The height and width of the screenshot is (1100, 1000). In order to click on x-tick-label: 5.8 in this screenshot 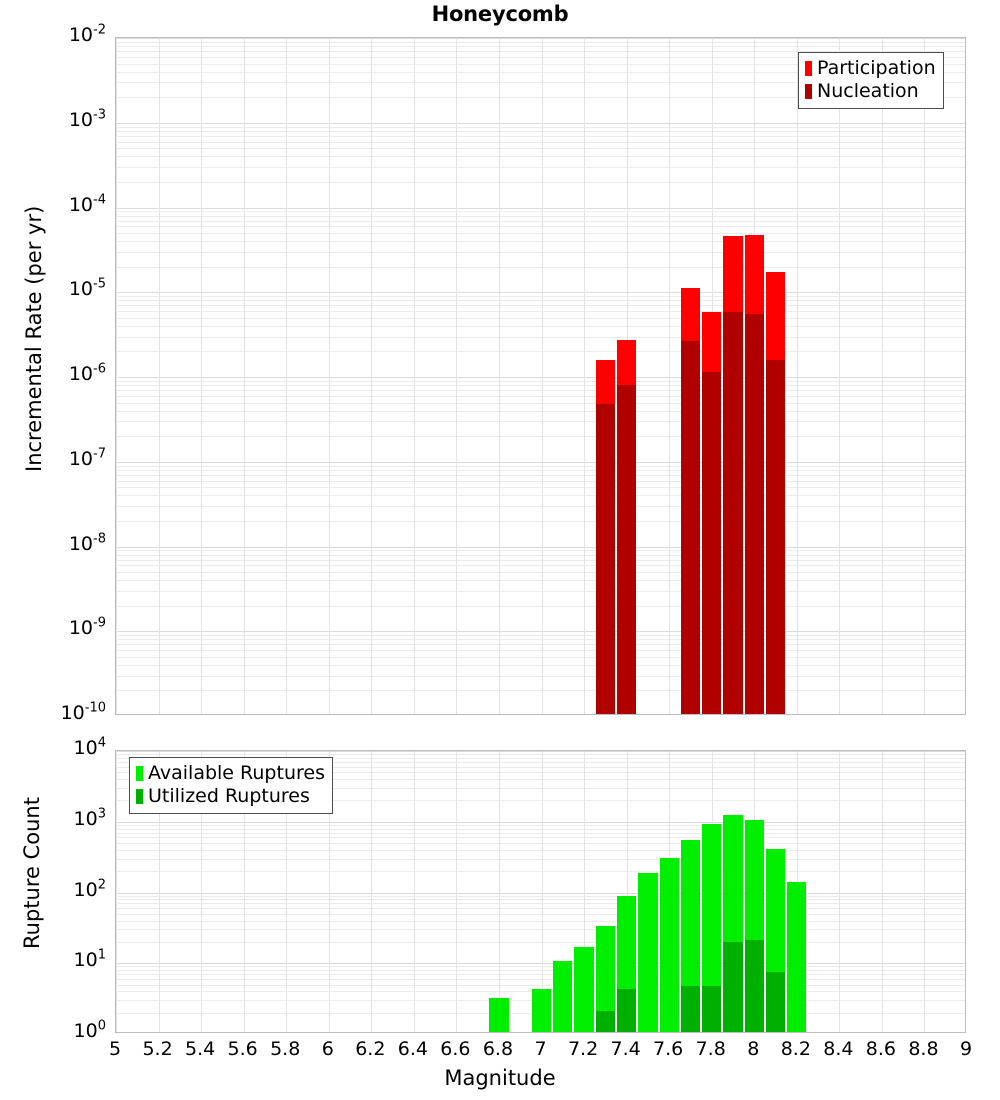, I will do `click(285, 1049)`.